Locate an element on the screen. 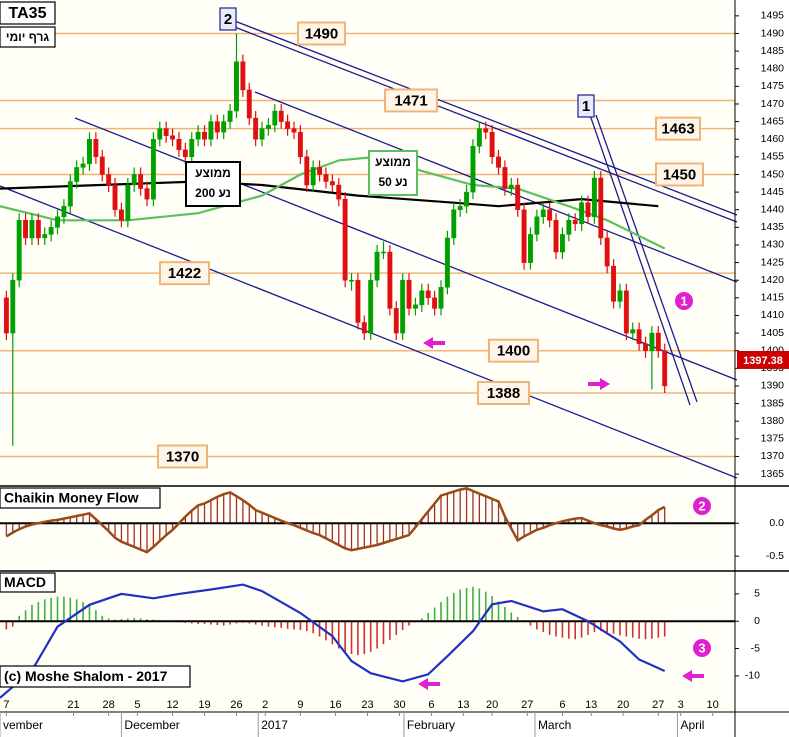 This screenshot has height=737, width=789. x-tick-label: 21 is located at coordinates (73, 705).